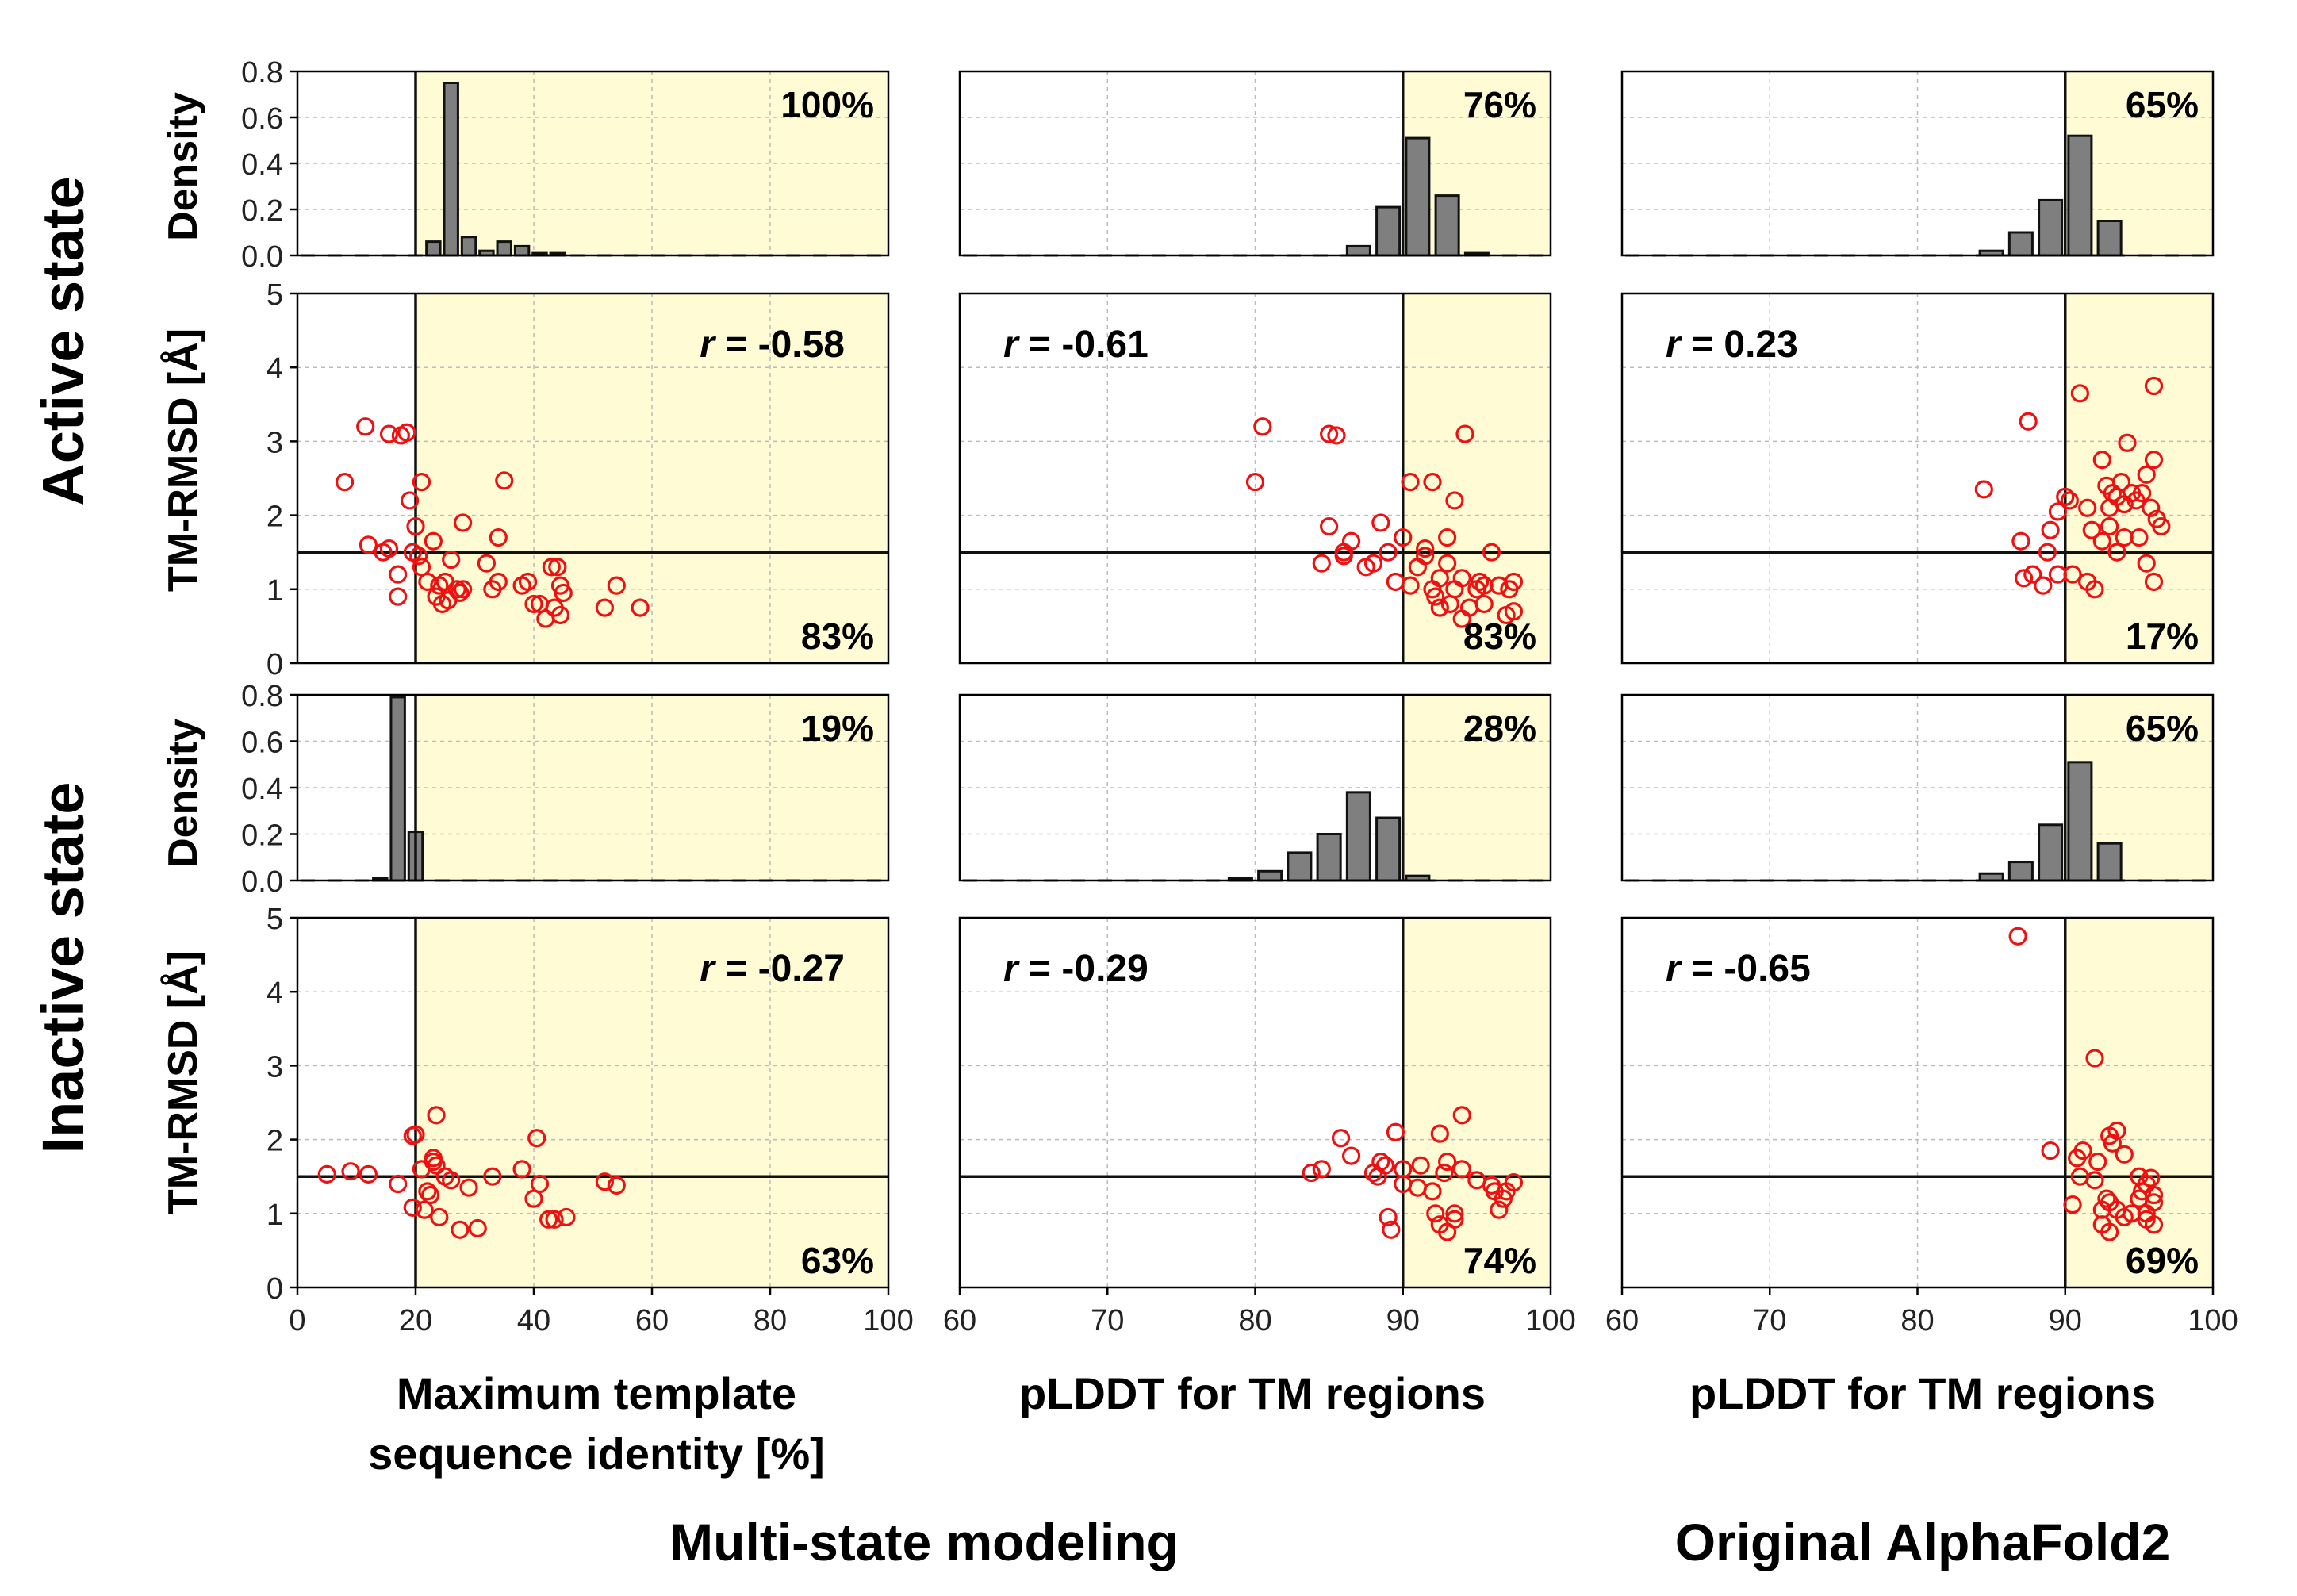 This screenshot has width=2297, height=1596. I want to click on correlation-label: r = -0.58, so click(772, 345).